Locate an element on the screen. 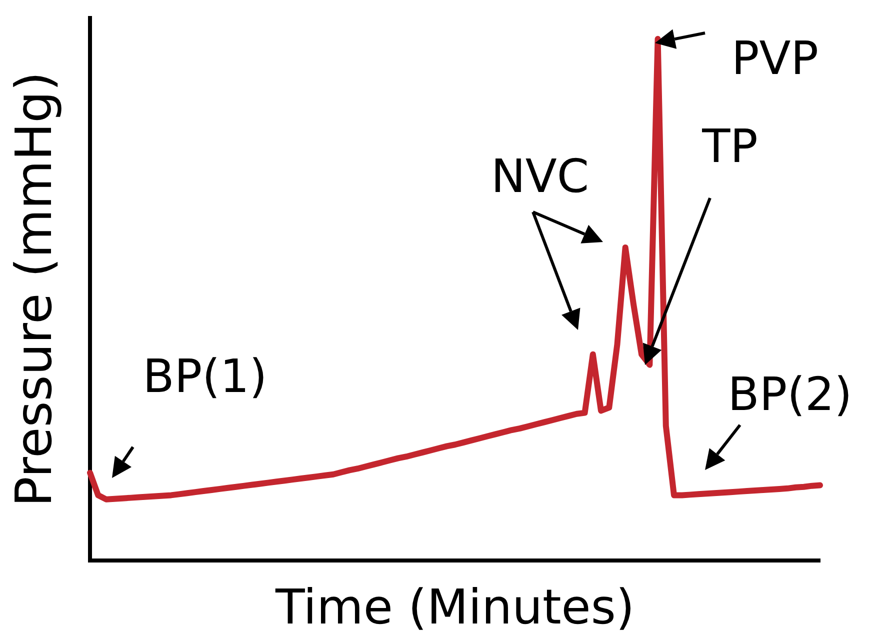  annotation: TP is located at coordinates (729, 145).